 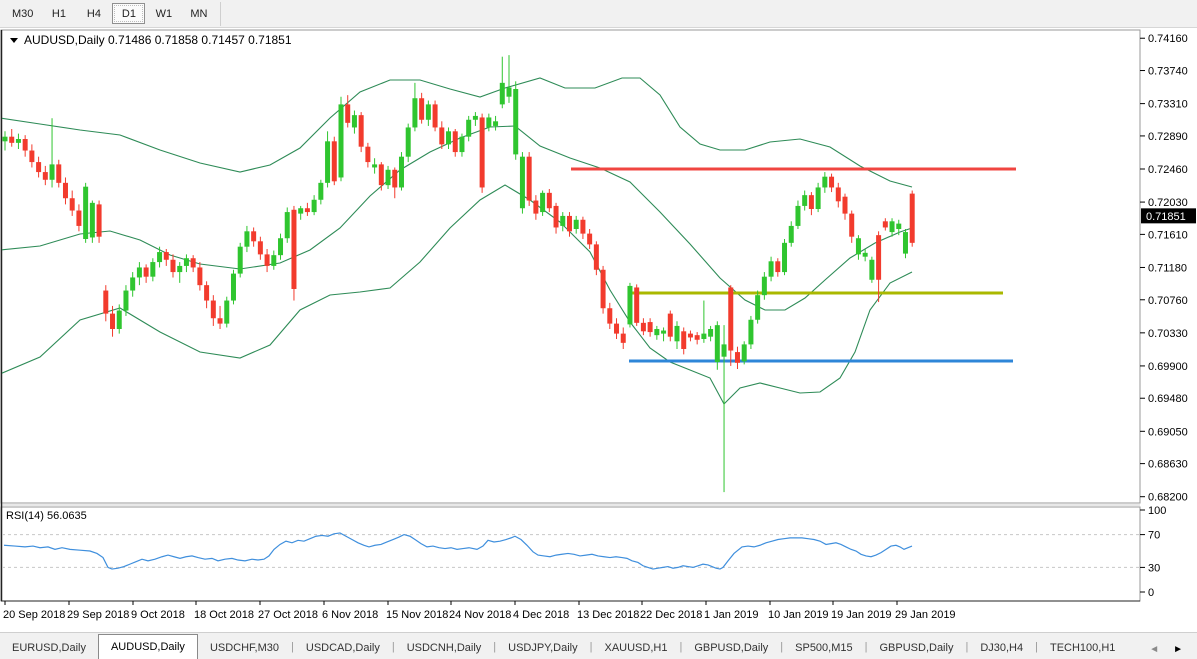 I want to click on timeframe-button-M30: M30, so click(x=23, y=13).